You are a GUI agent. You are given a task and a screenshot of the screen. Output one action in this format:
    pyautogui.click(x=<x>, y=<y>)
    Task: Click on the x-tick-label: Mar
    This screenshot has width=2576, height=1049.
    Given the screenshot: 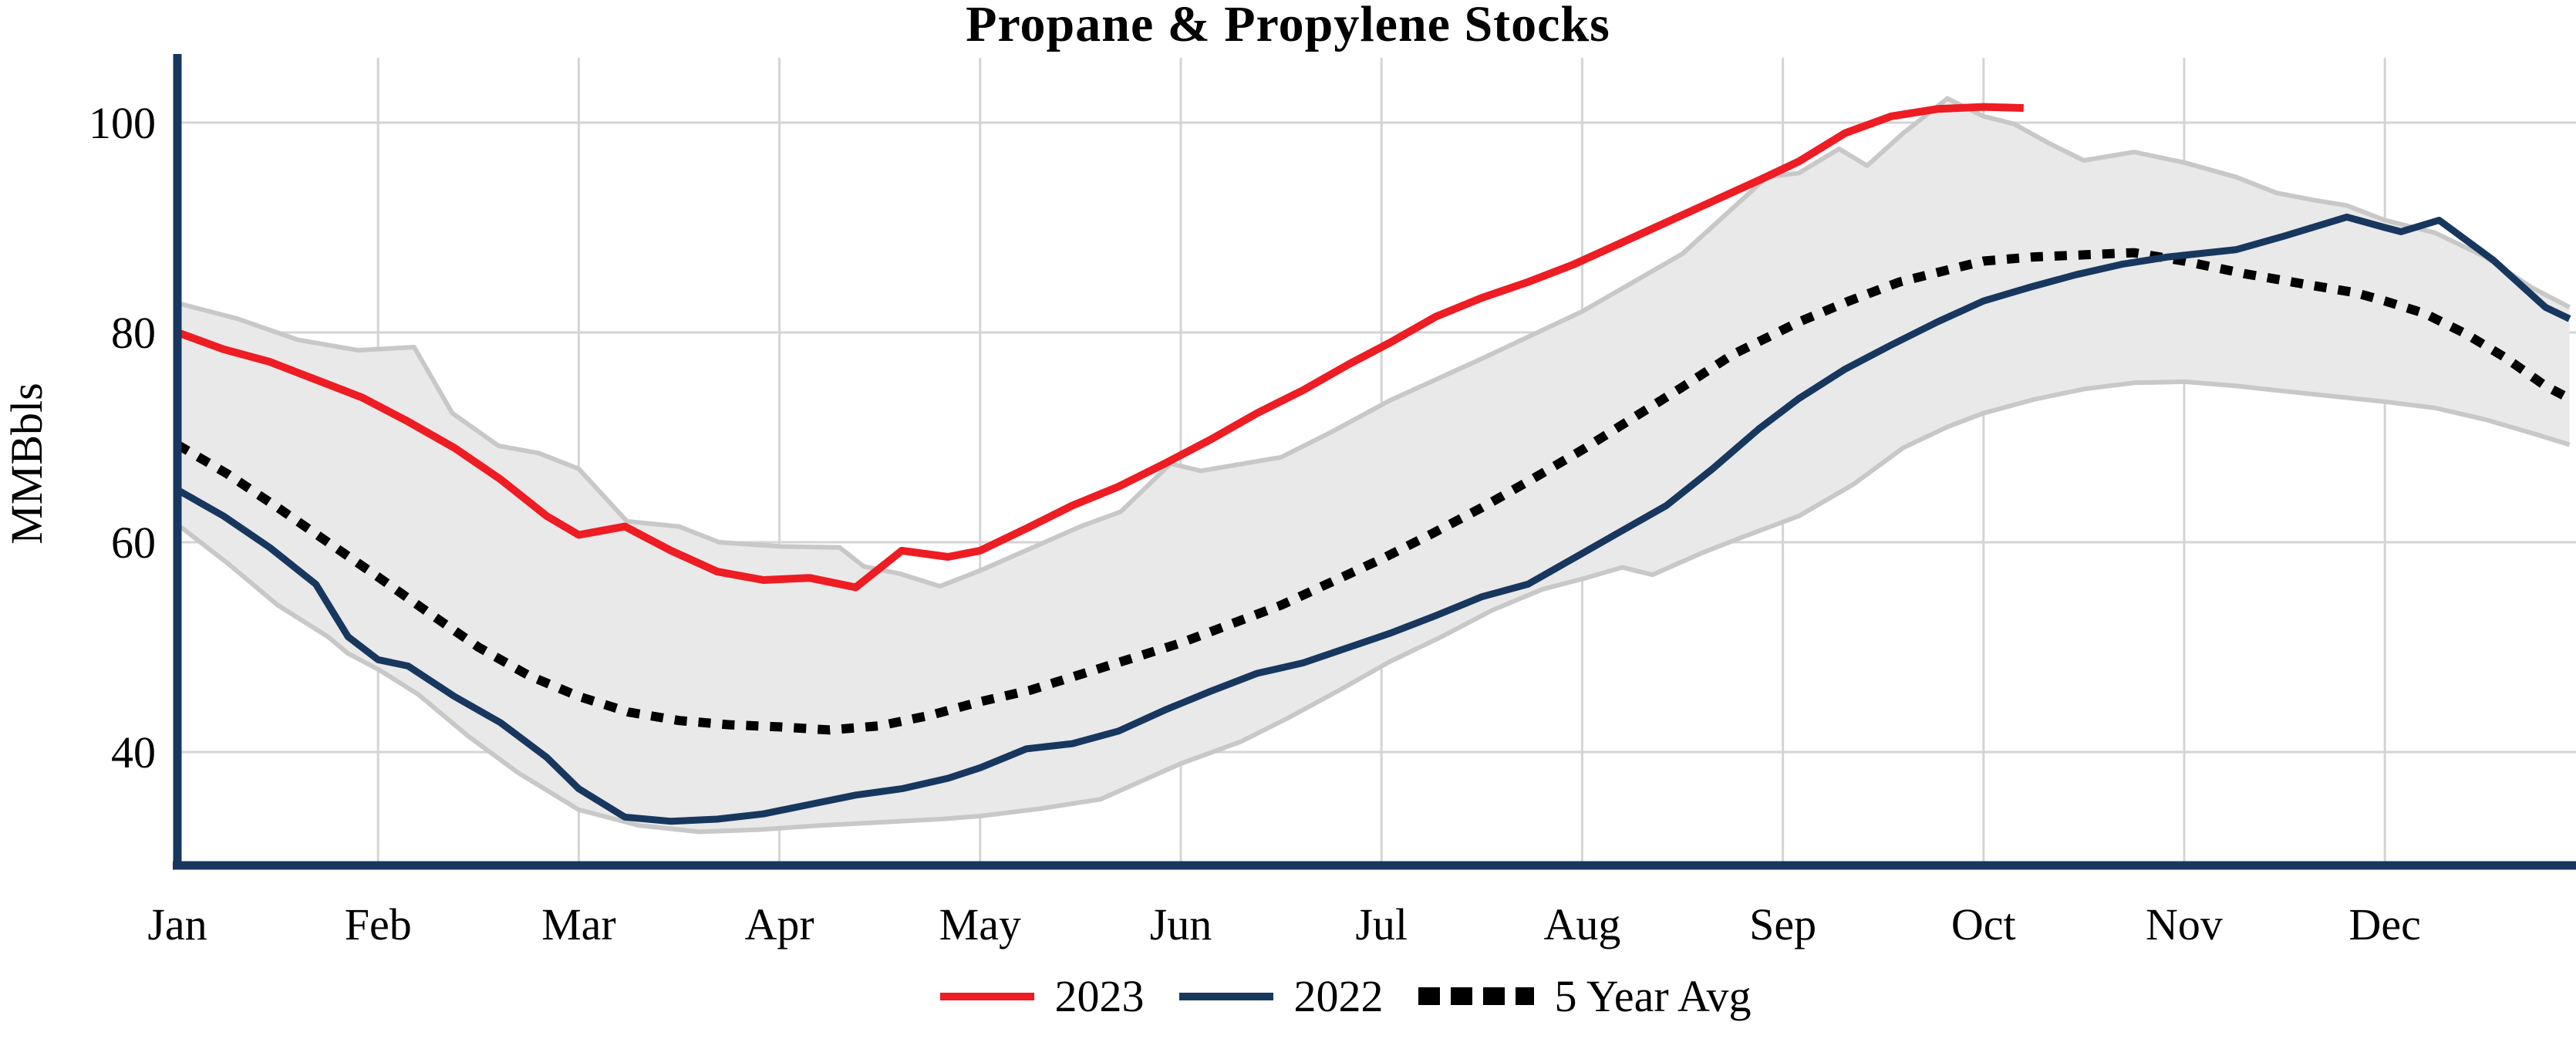 What is the action you would take?
    pyautogui.click(x=578, y=924)
    